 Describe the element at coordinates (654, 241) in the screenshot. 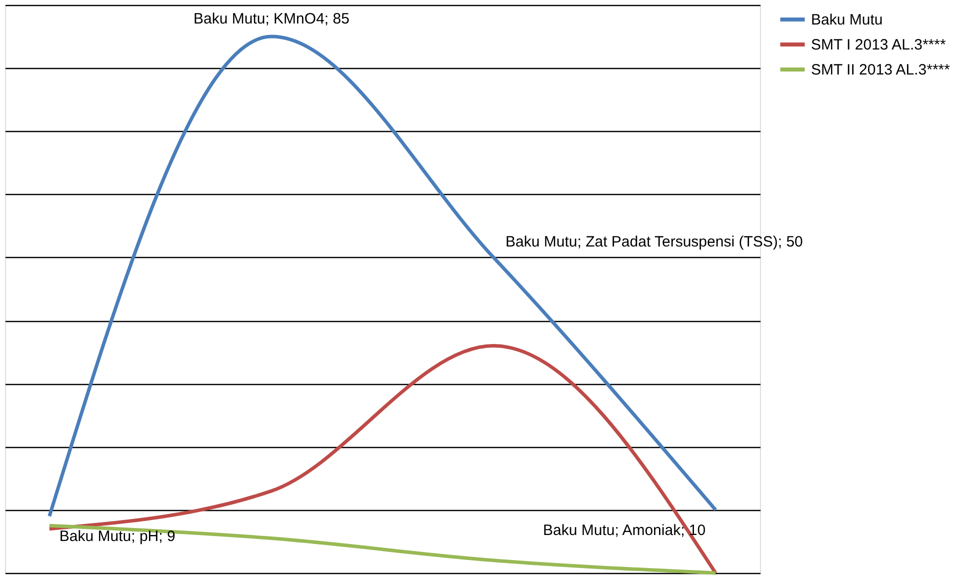

I see `data-label: Baku Mutu; Zat Padat Tersuspensi (TSS); 50` at that location.